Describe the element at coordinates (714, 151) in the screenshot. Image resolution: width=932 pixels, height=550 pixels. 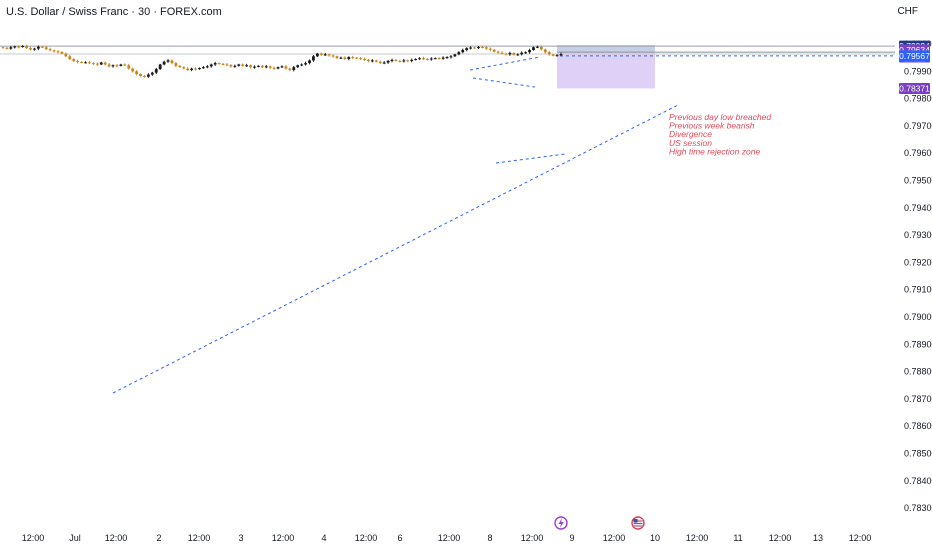
I see `annotation-text: High time rejection zone` at that location.